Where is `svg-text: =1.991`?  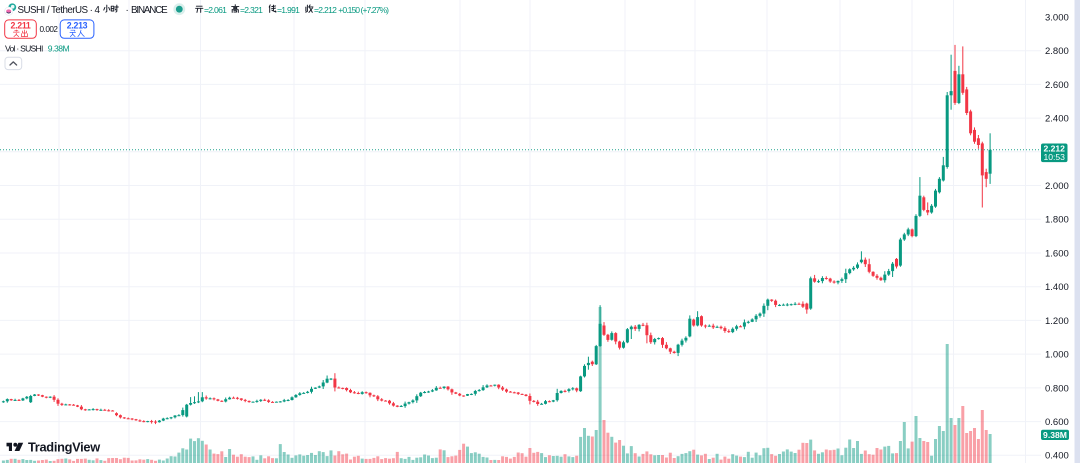
svg-text: =1.991 is located at coordinates (288, 10).